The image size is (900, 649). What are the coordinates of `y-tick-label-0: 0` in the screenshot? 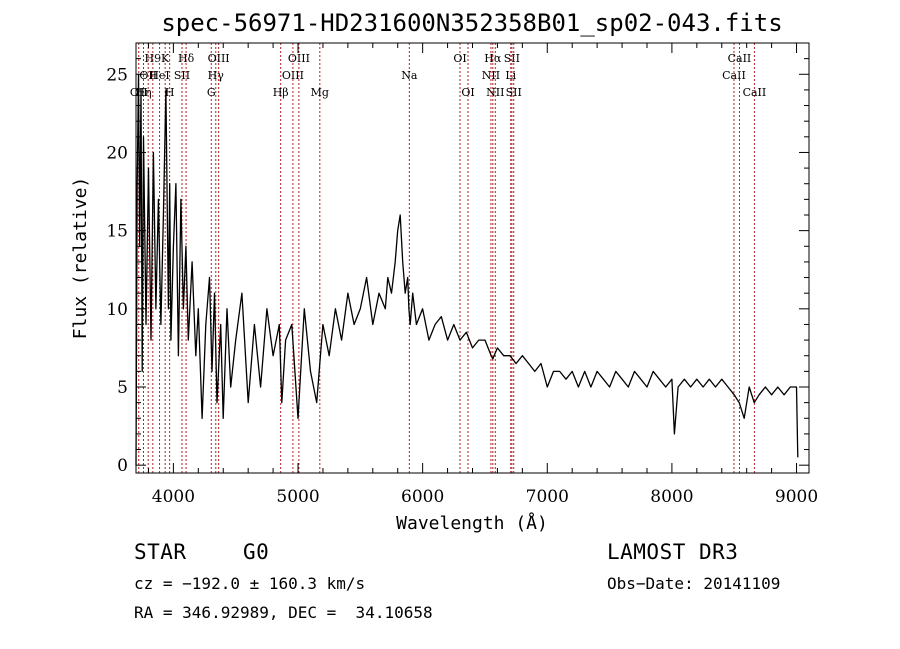 It's located at (122, 466).